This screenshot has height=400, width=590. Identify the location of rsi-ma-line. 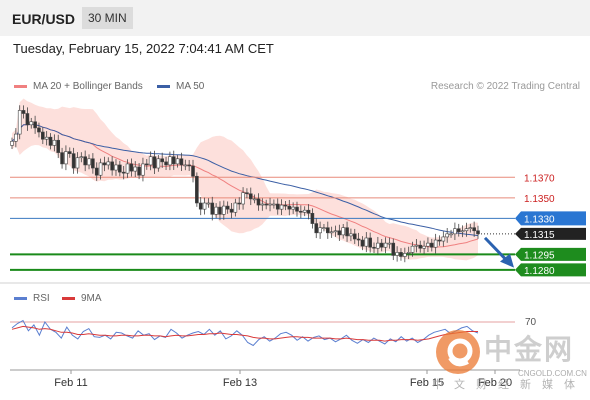
(244, 333).